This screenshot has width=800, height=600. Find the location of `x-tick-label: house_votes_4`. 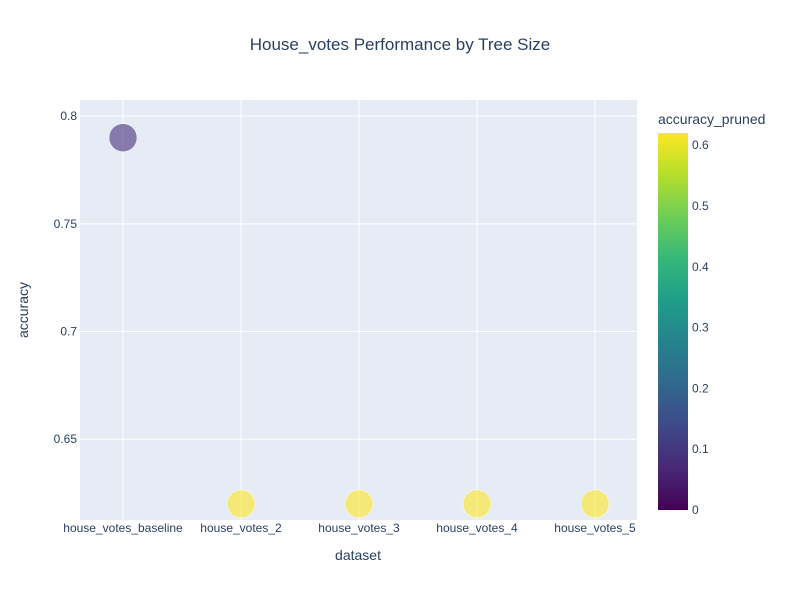

x-tick-label: house_votes_4 is located at coordinates (477, 528).